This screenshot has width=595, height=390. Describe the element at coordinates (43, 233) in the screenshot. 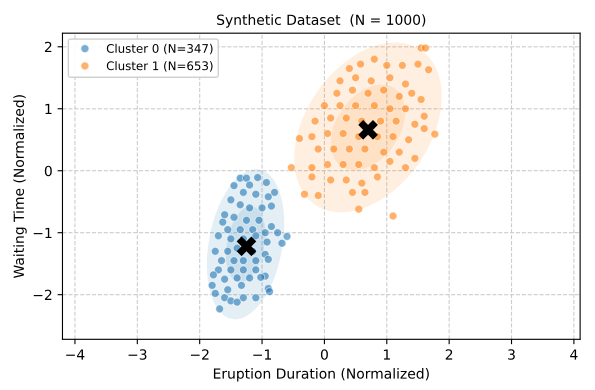

I see `y-tick-label: −1` at that location.